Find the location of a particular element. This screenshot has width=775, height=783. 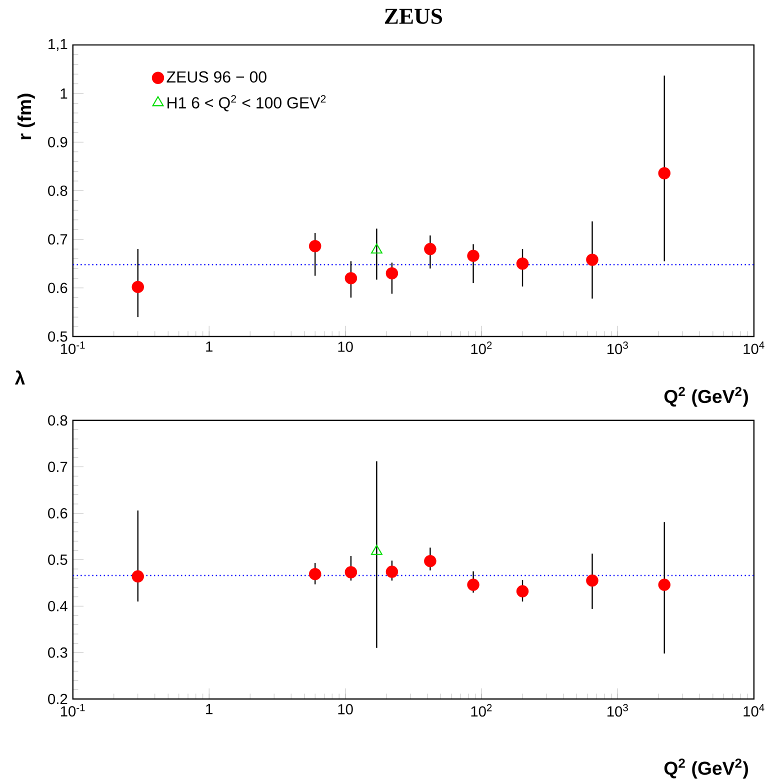

y-tick-label: 0.9 is located at coordinates (58, 142).